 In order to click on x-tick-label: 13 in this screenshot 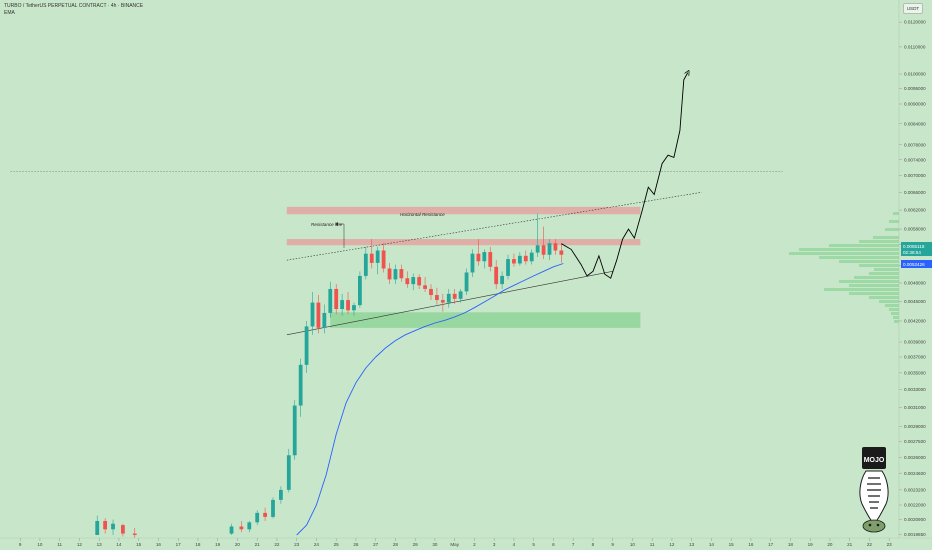, I will do `click(100, 544)`.